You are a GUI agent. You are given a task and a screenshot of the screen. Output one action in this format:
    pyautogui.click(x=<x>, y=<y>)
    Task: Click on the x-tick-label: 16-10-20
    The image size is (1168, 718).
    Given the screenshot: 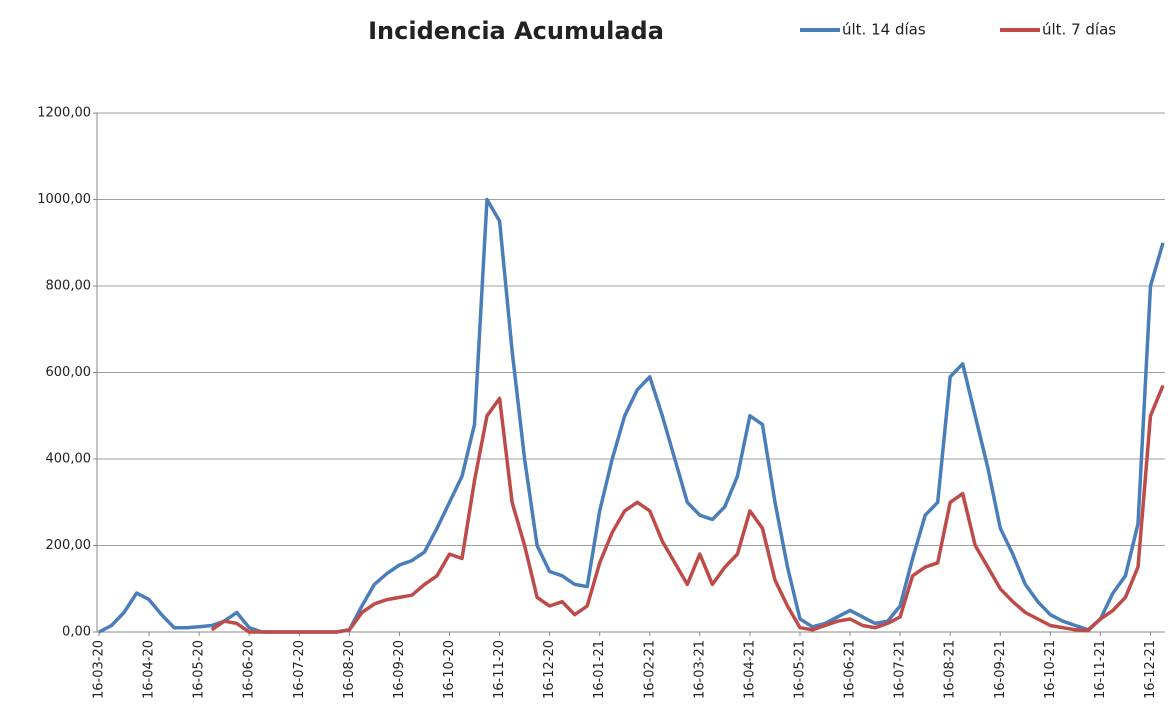 What is the action you would take?
    pyautogui.click(x=449, y=669)
    